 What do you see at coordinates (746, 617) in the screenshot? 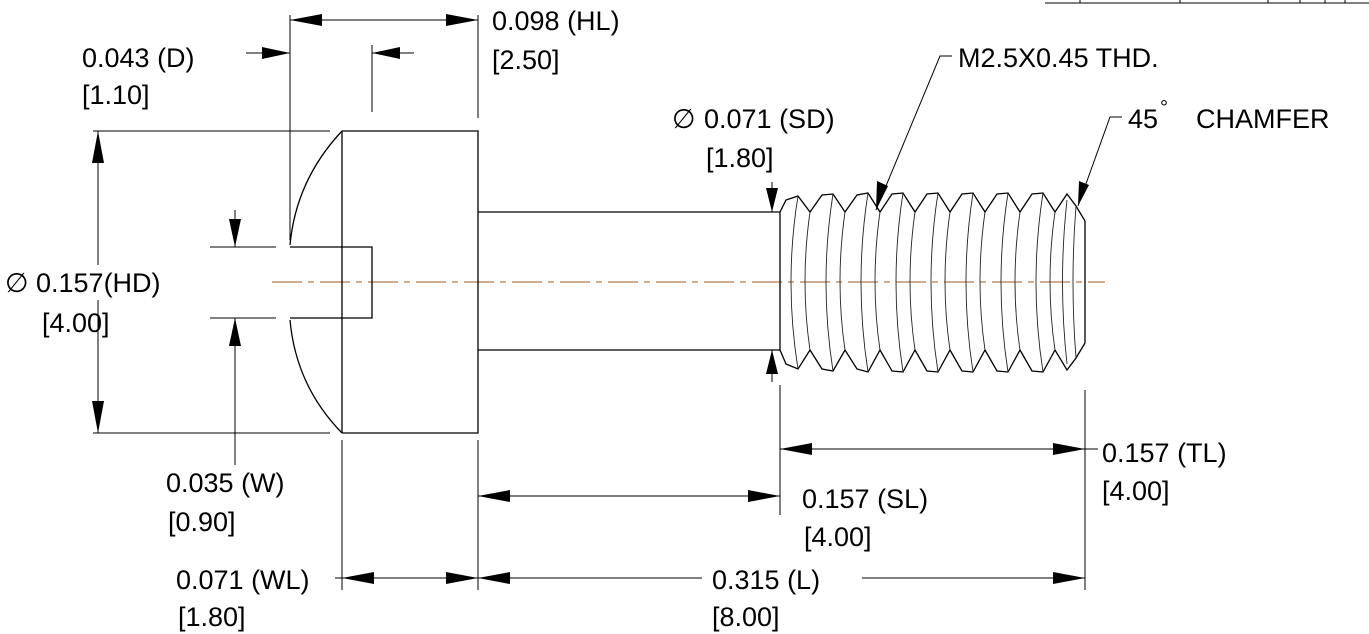
I see `l-metric: [8.00]` at bounding box center [746, 617].